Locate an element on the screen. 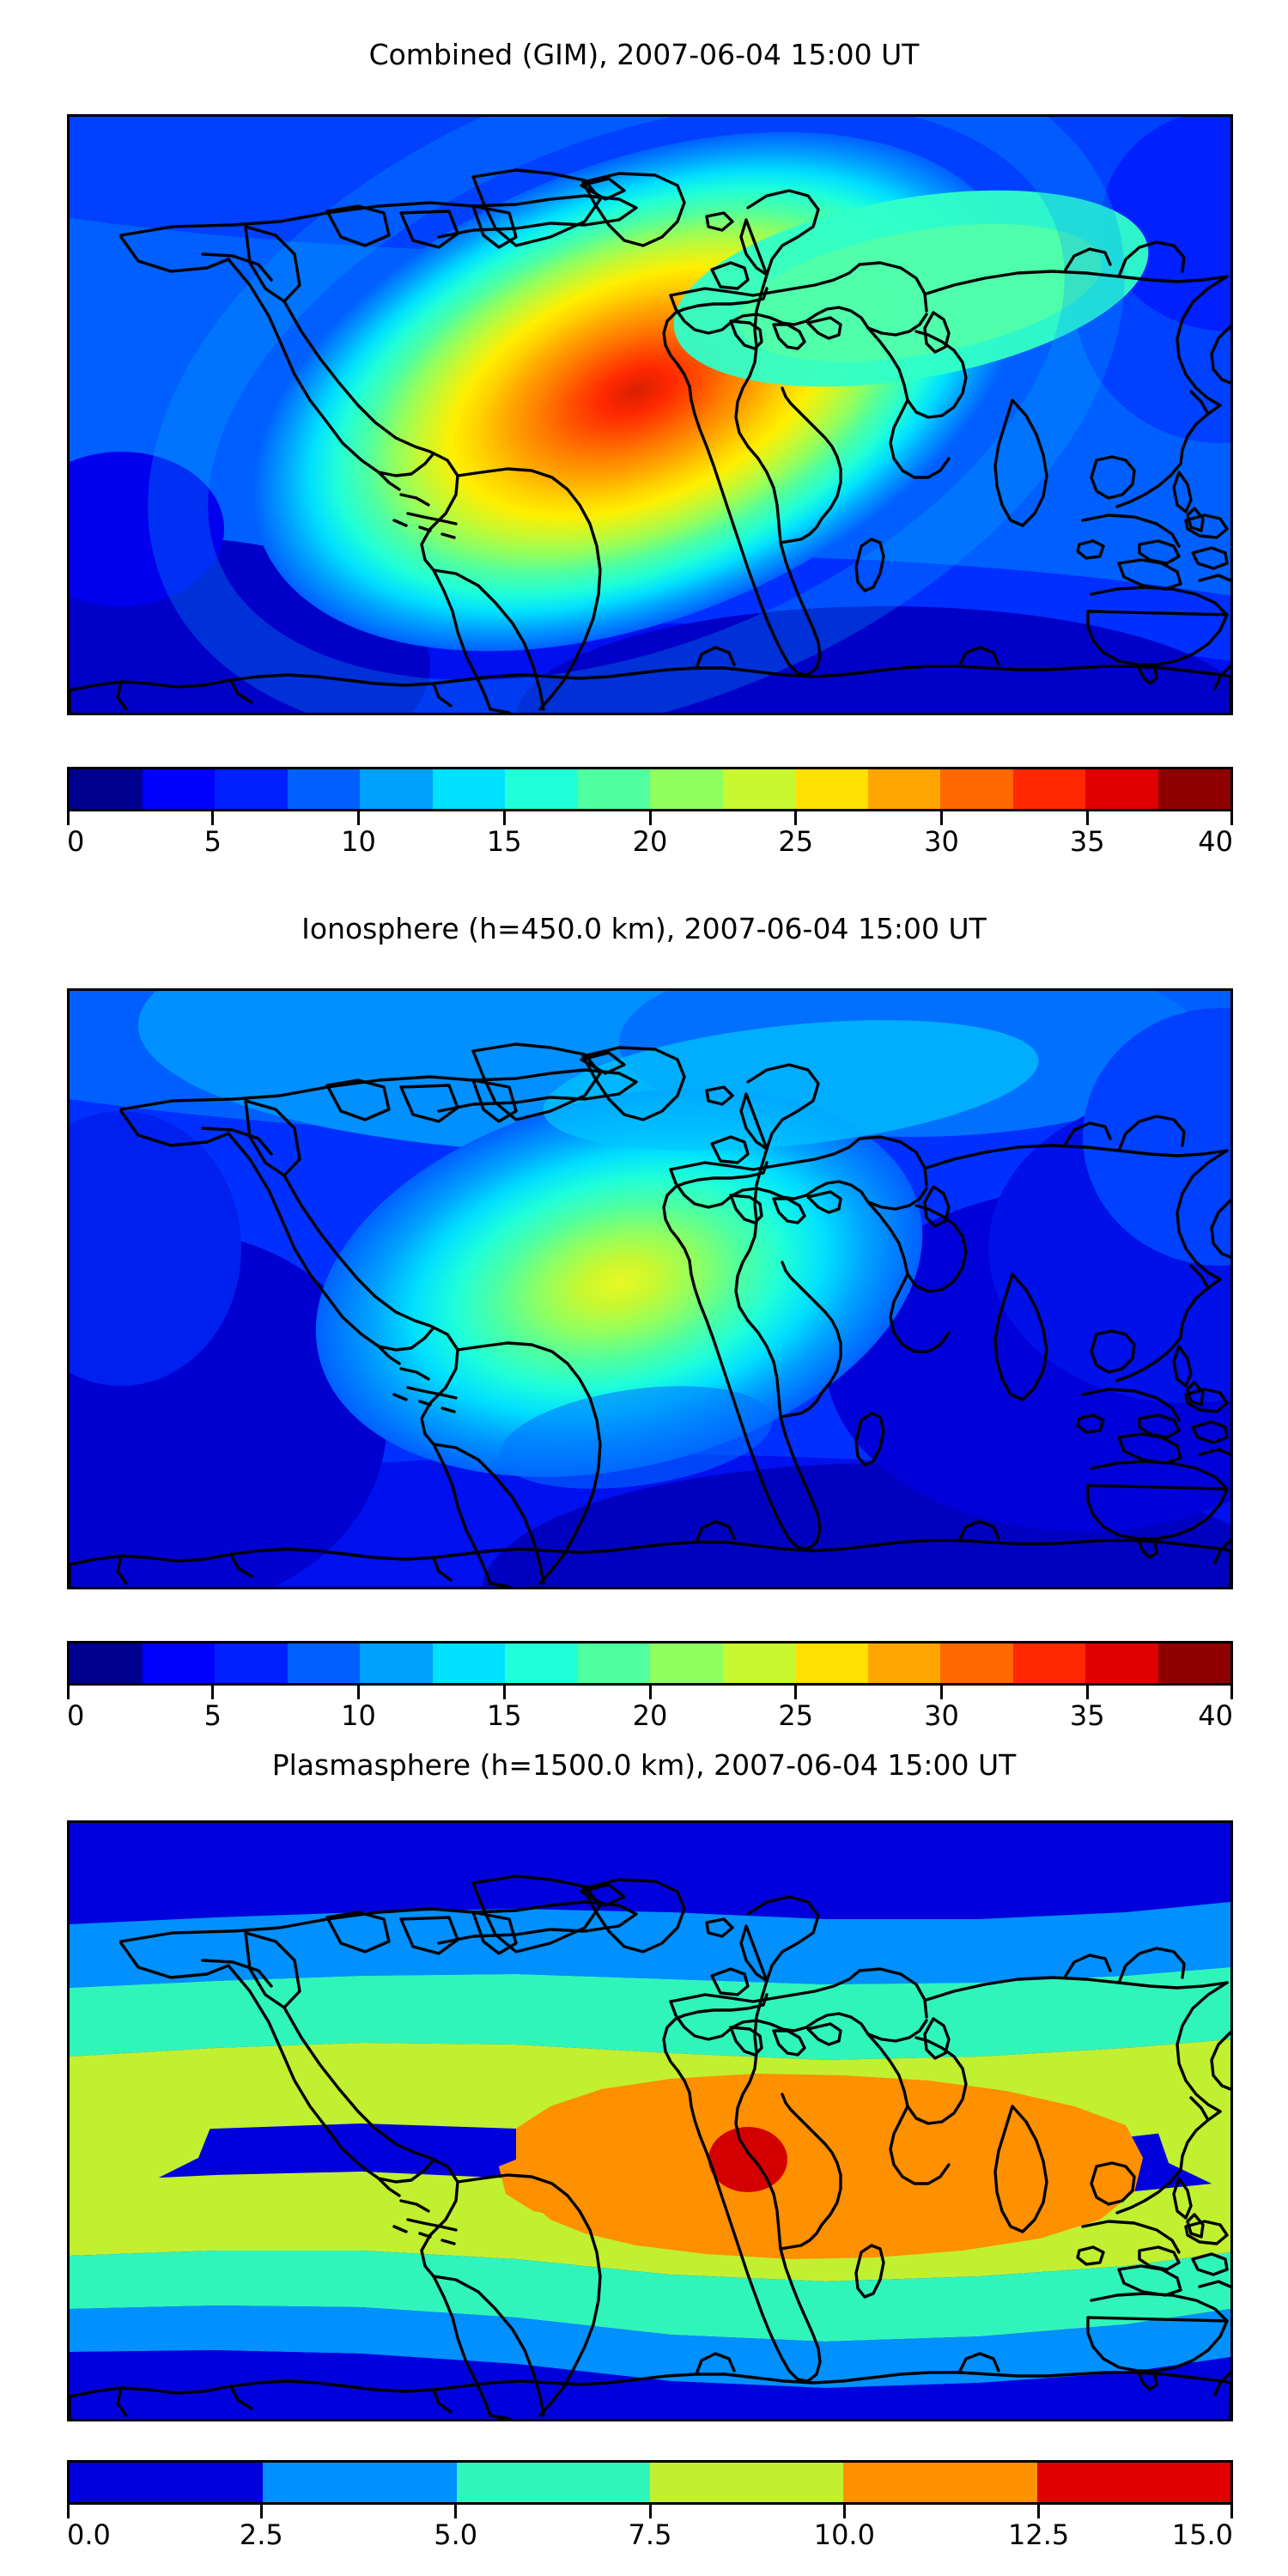 The width and height of the screenshot is (1288, 2576). colorbar-ticks-plasmasphere is located at coordinates (650, 2511).